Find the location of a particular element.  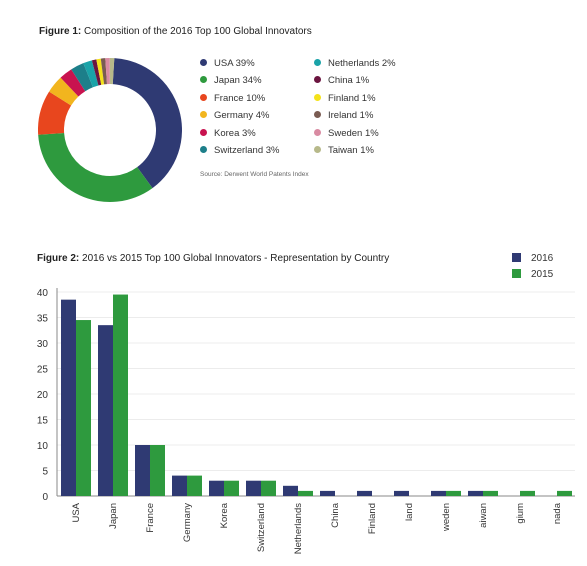

bar-2015-sweden is located at coordinates (453, 493).